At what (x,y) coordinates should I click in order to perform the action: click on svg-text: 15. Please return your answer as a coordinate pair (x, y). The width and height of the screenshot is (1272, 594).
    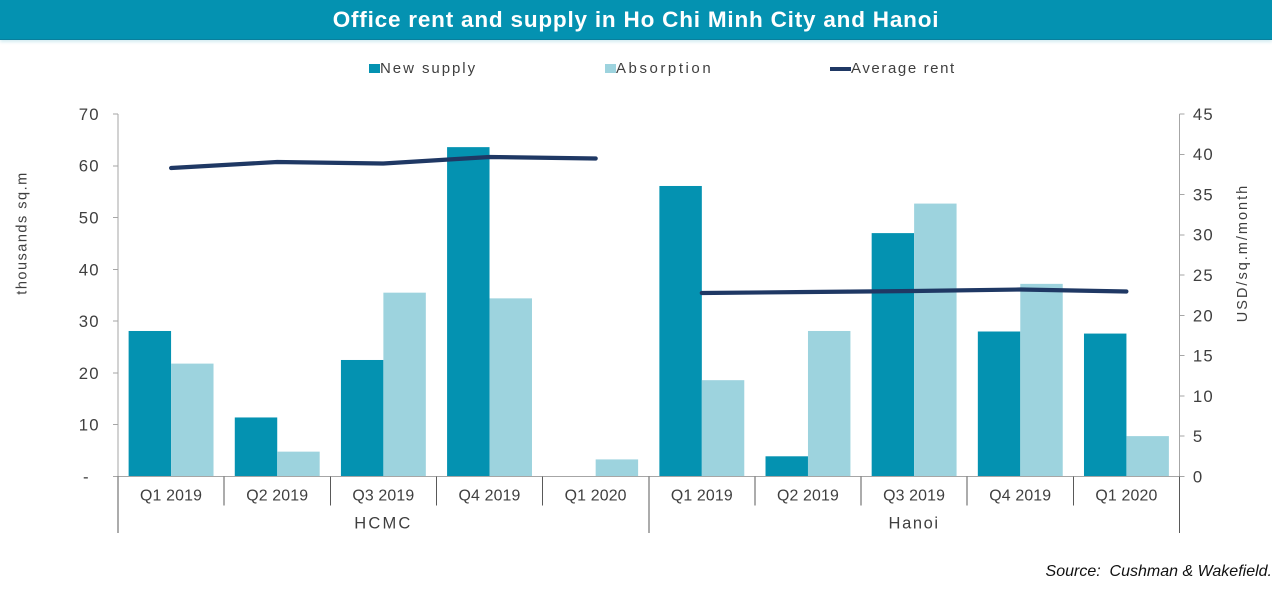
    Looking at the image, I should click on (1203, 356).